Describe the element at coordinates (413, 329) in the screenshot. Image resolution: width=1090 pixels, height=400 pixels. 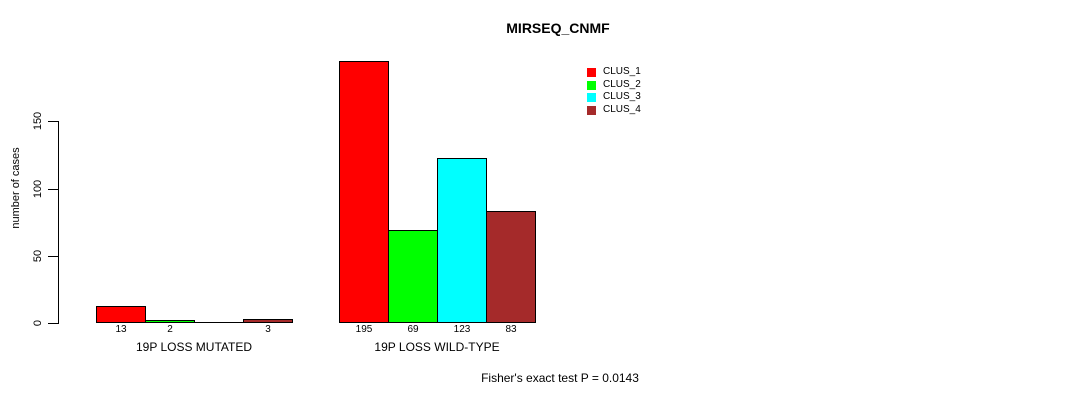
I see `bar-value-label: 69` at that location.